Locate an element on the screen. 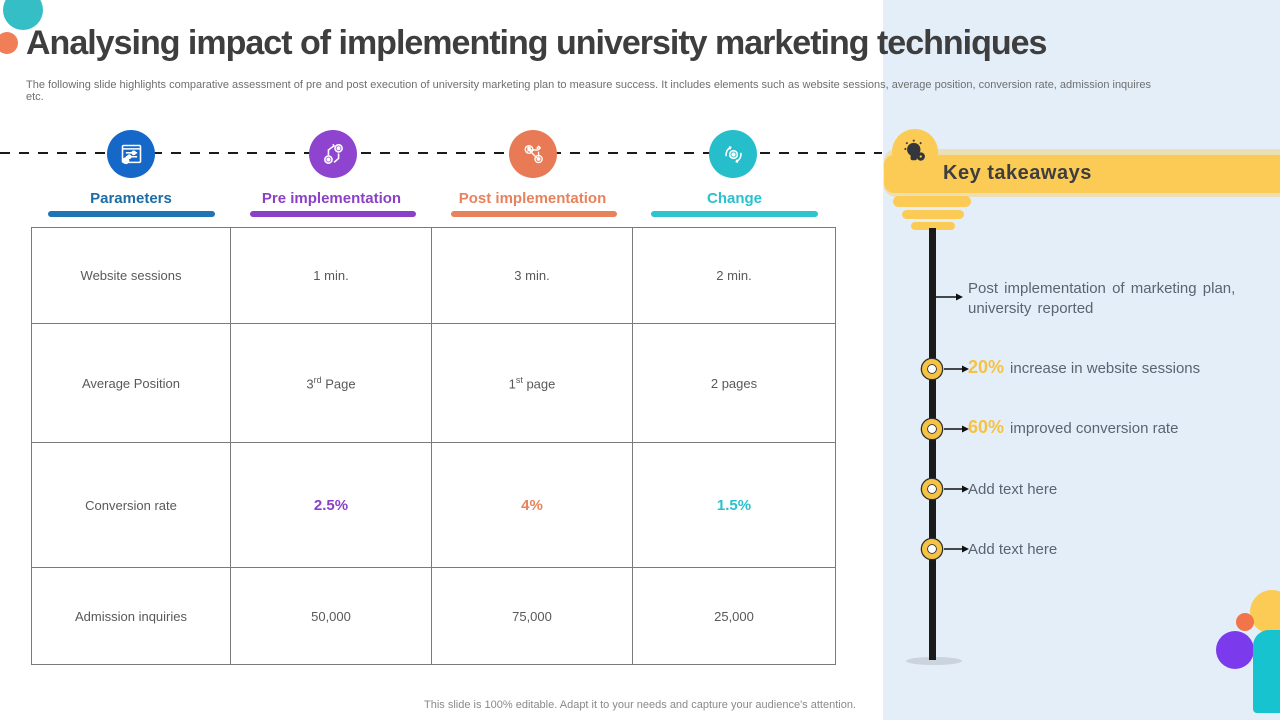 This screenshot has height=720, width=1280. key-takeaways-banner is located at coordinates (1082, 174).